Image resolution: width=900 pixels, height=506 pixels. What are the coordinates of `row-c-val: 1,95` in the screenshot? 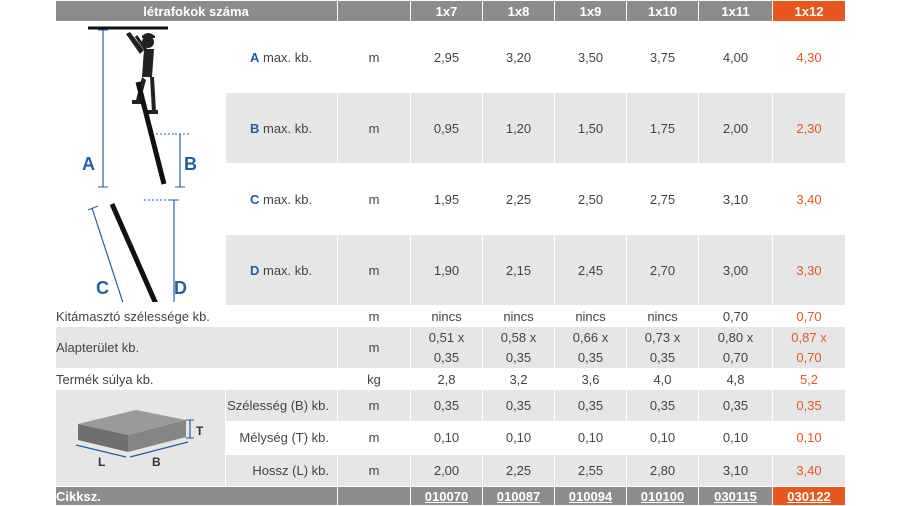 It's located at (446, 199).